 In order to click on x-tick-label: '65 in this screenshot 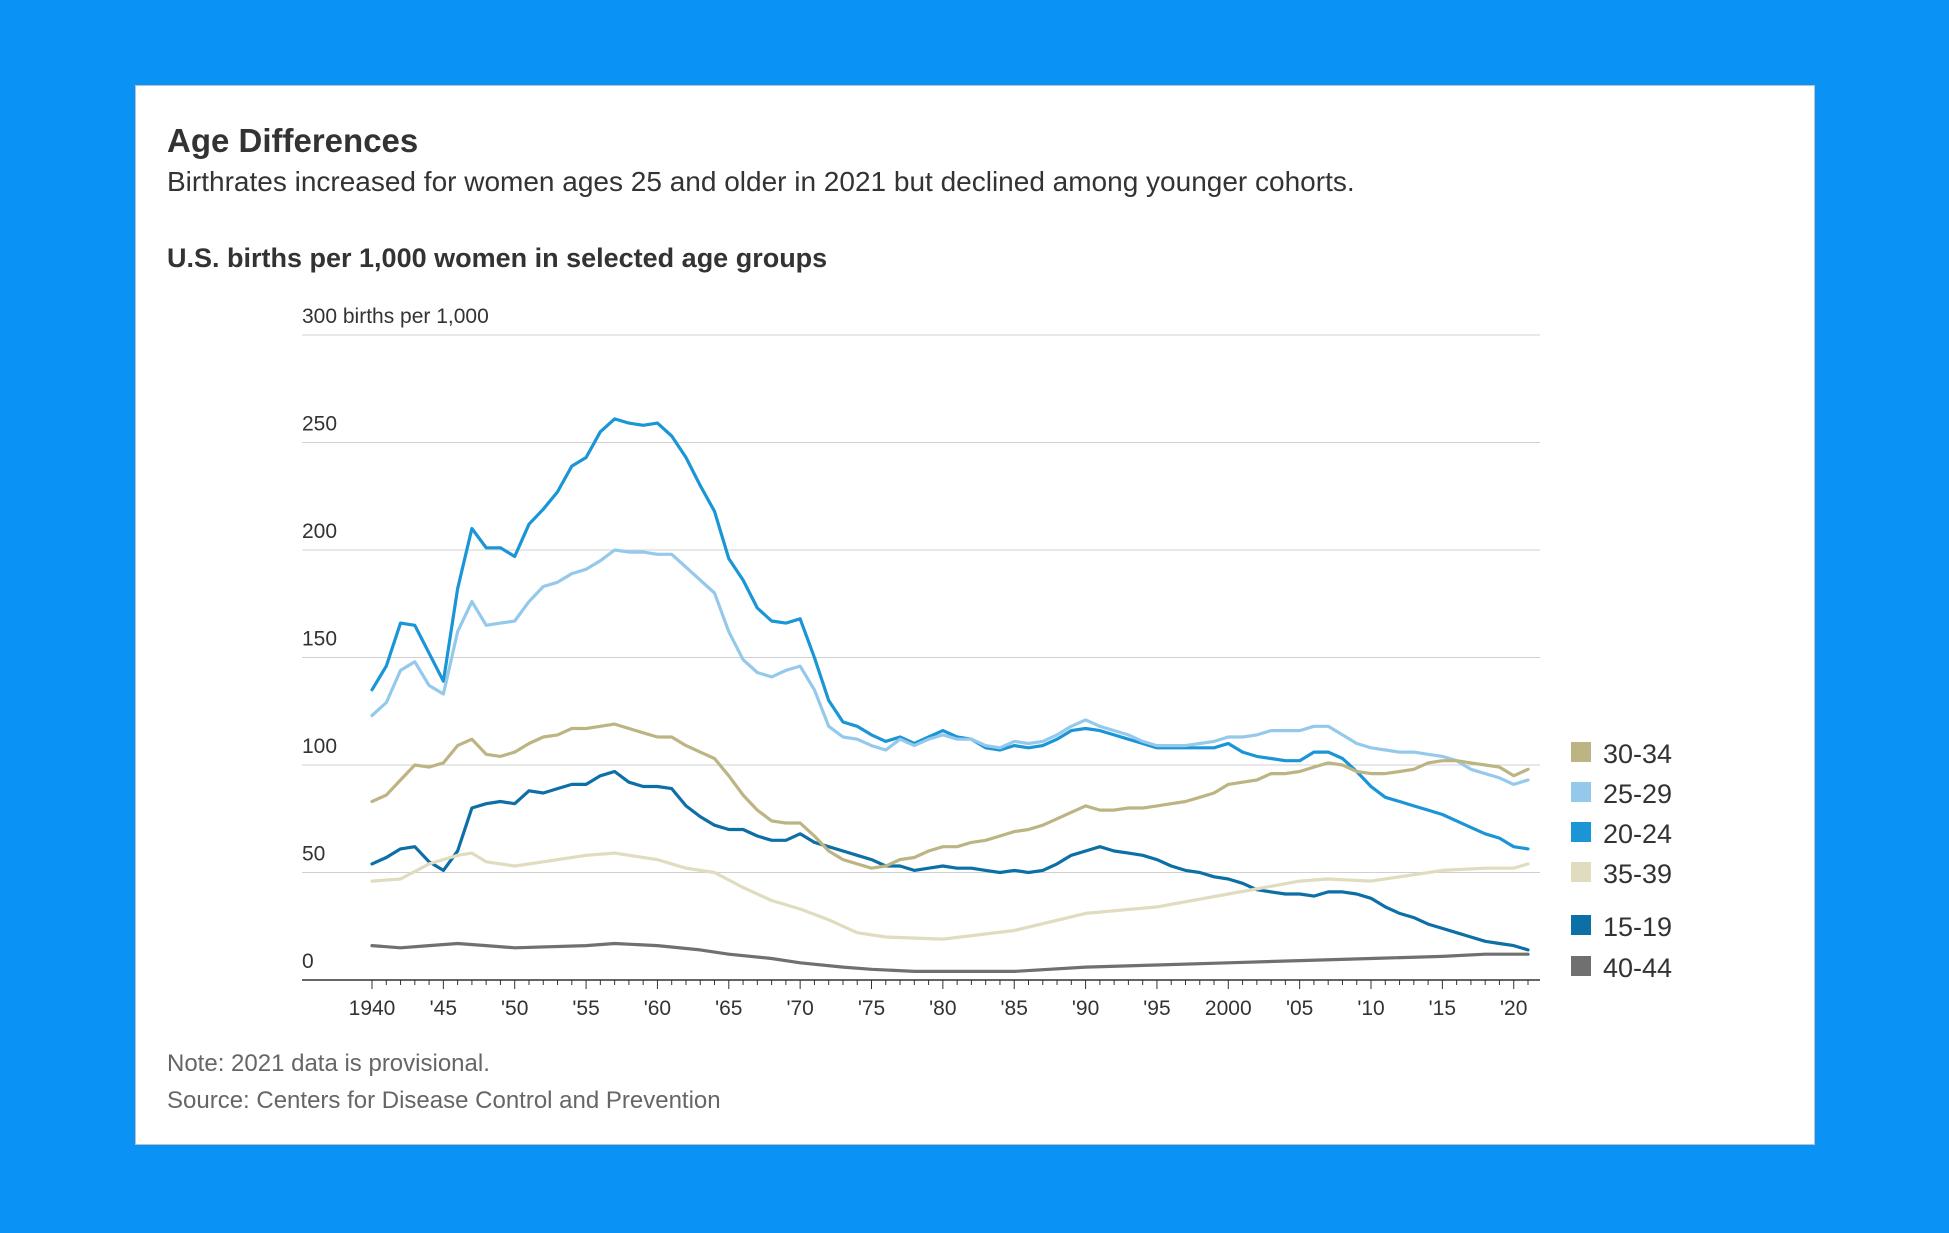, I will do `click(728, 1008)`.